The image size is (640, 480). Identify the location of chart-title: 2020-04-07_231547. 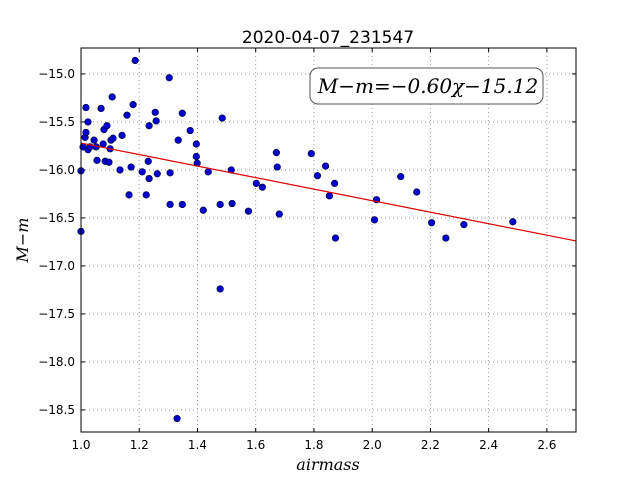
(328, 38).